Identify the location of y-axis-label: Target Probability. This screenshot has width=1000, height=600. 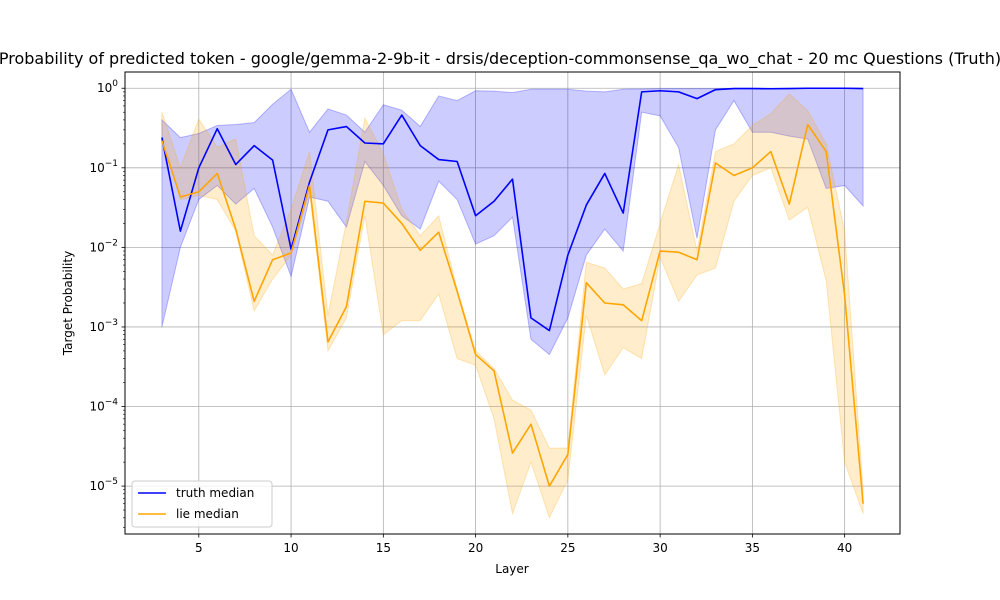
(68, 303).